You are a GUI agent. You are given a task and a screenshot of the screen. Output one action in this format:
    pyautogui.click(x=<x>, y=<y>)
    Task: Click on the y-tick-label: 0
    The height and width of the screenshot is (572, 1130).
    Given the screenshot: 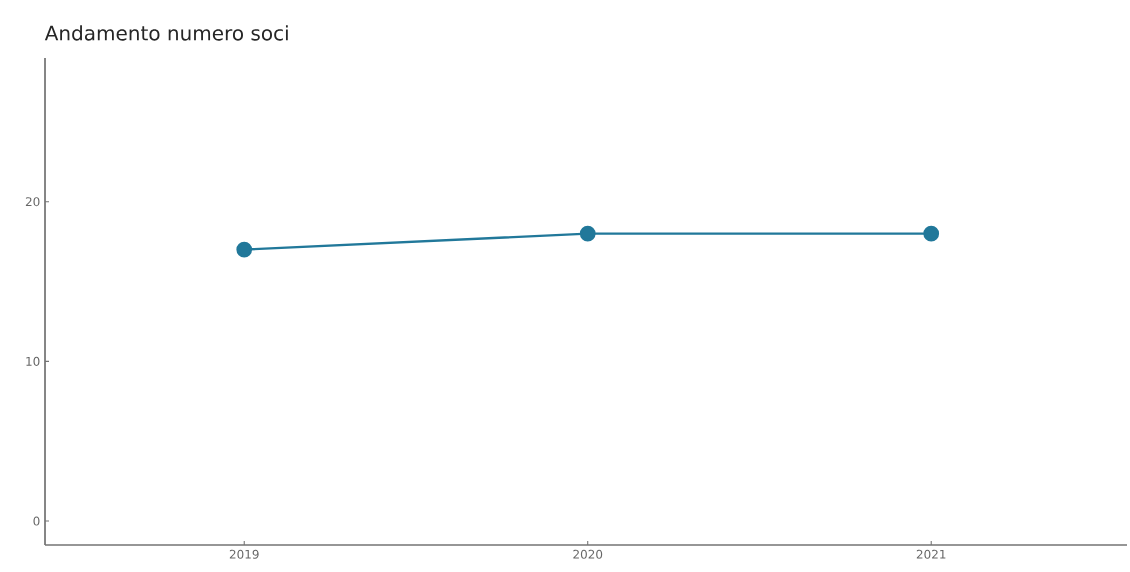 What is the action you would take?
    pyautogui.click(x=36, y=521)
    